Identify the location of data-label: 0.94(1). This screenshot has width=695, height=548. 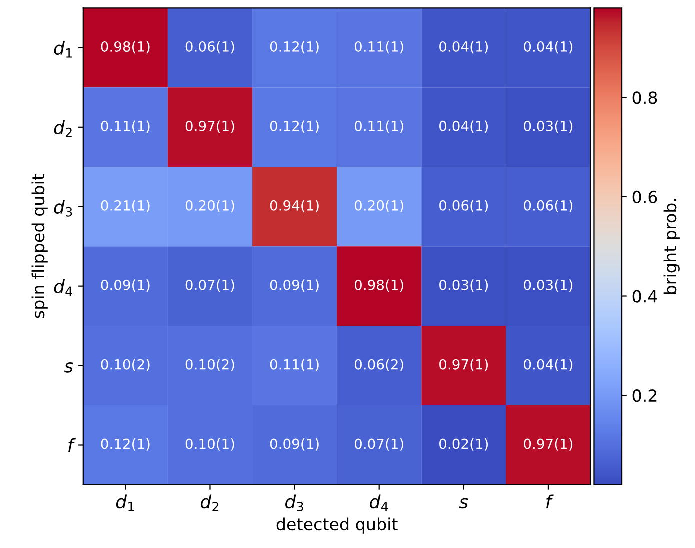
(294, 206).